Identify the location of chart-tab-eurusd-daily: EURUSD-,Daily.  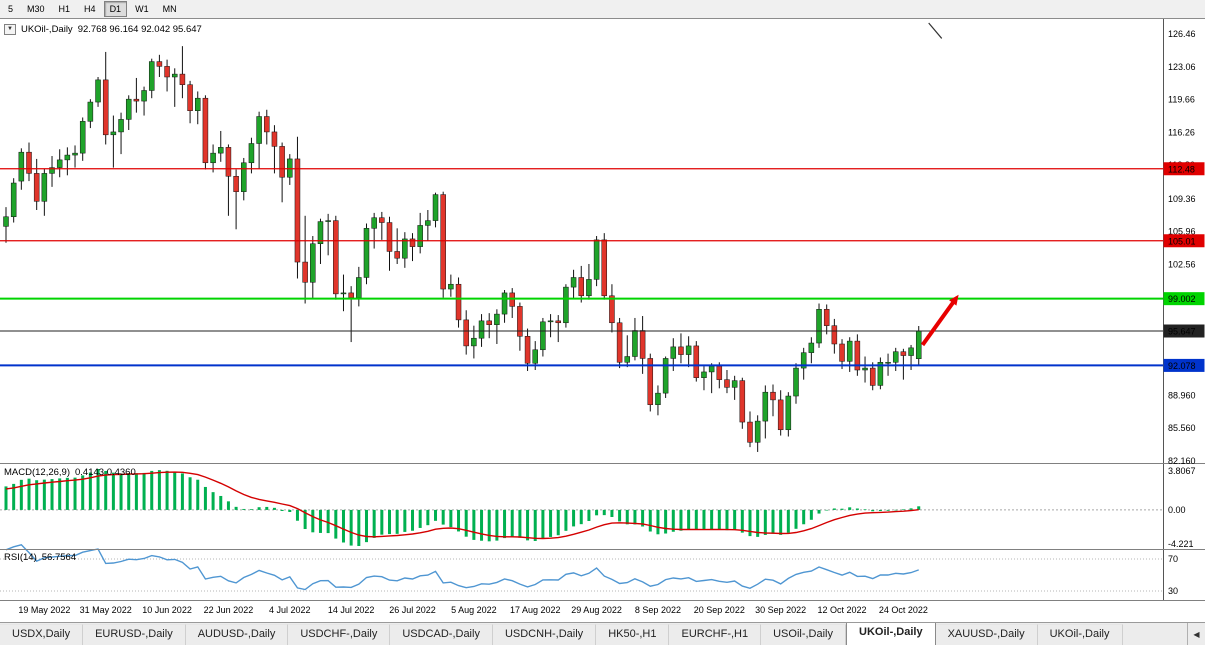
(134, 634).